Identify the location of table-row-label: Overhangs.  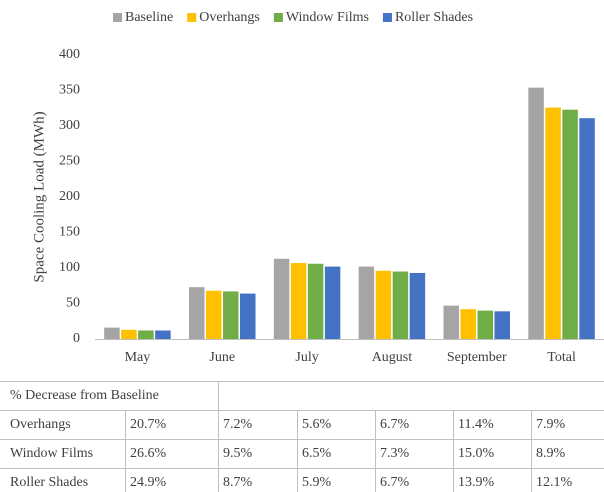
(40, 424).